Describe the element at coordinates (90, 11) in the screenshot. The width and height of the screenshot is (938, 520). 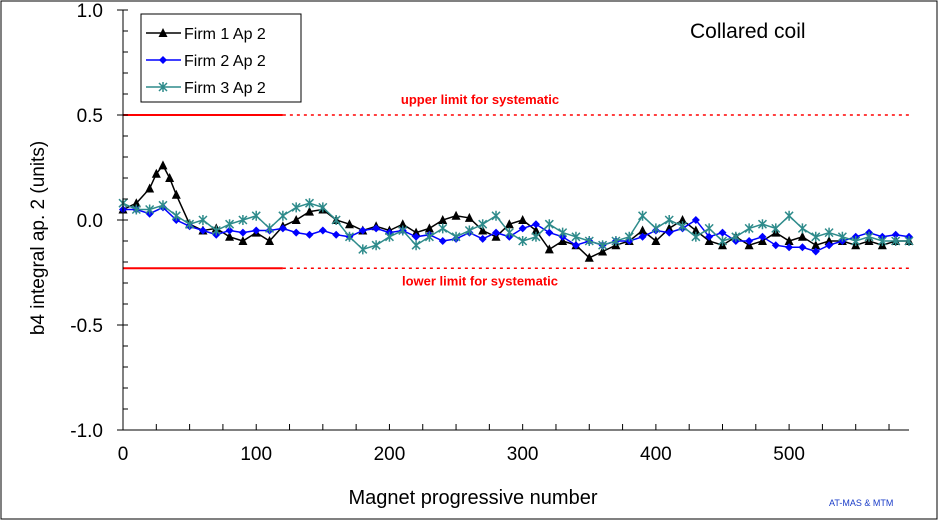
I see `y-tick-label: 1.0` at that location.